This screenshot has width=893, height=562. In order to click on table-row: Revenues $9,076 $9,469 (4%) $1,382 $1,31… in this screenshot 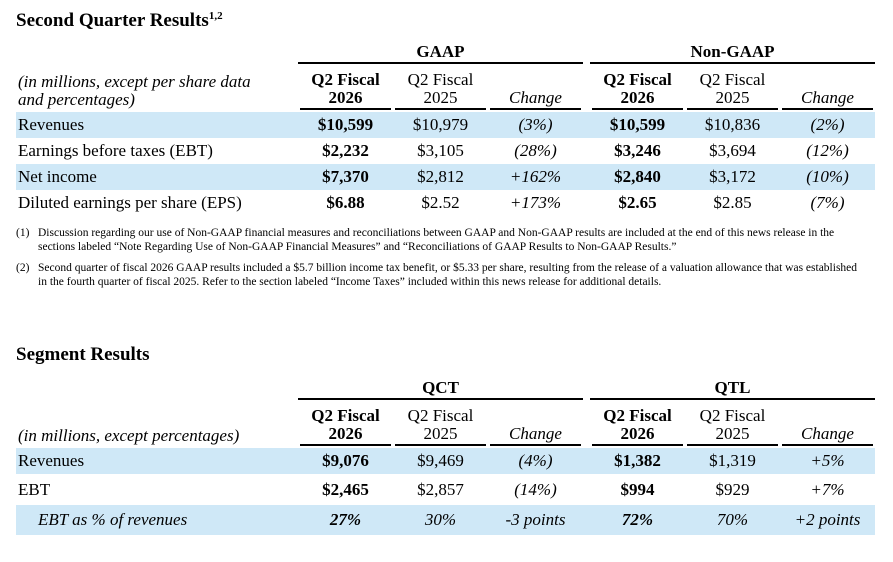, I will do `click(445, 461)`.